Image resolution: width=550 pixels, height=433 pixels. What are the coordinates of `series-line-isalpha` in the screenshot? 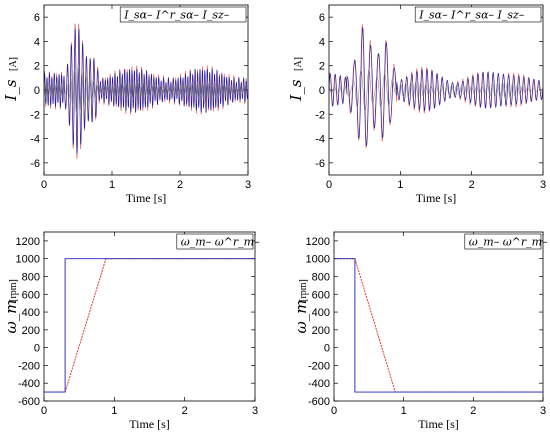 It's located at (436, 87).